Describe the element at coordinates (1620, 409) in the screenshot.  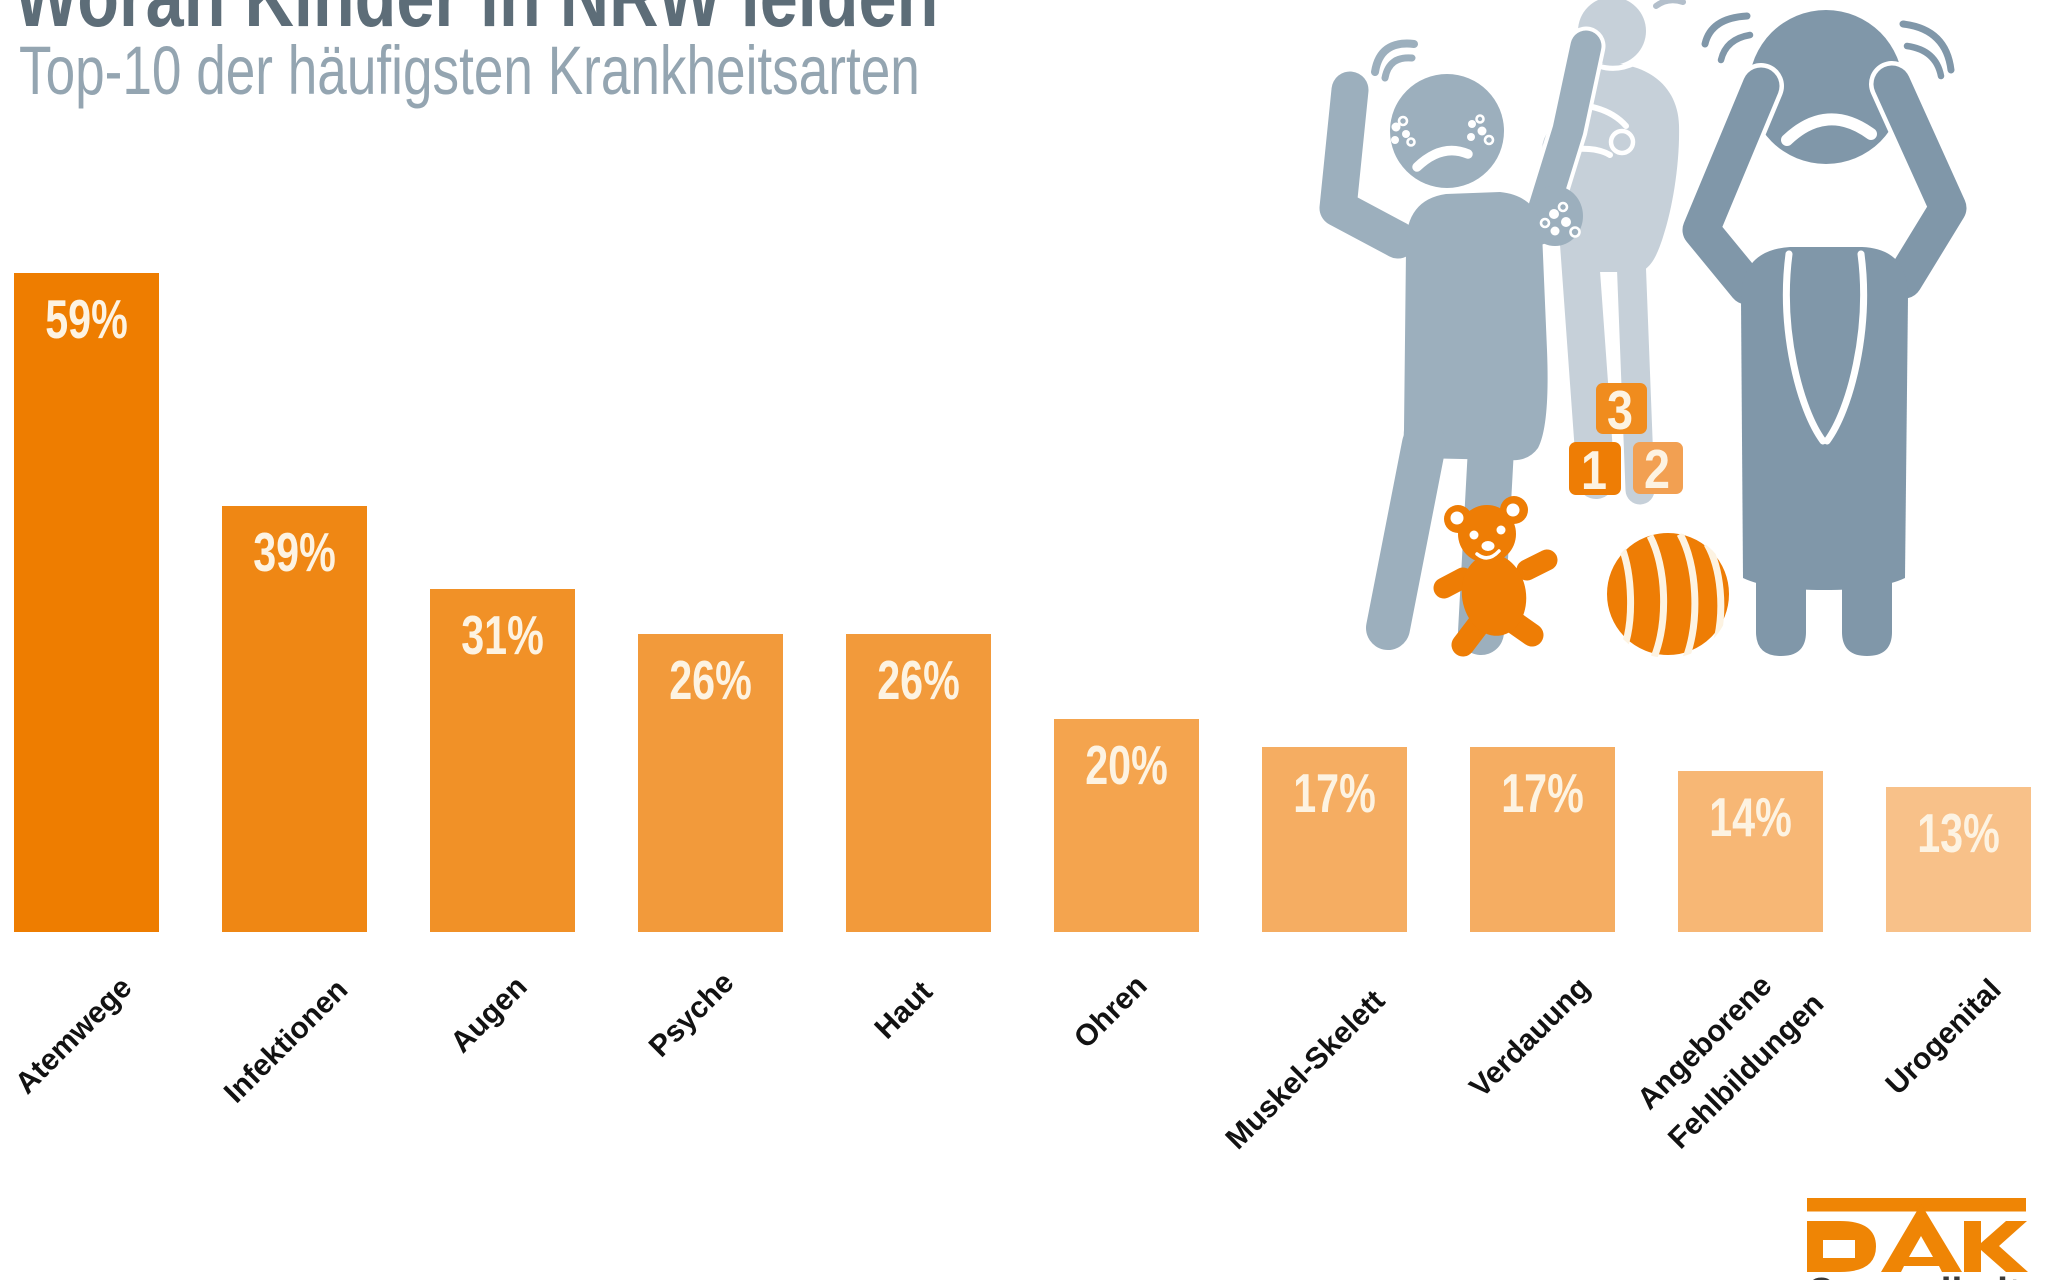
I see `svg-text: 3` at that location.